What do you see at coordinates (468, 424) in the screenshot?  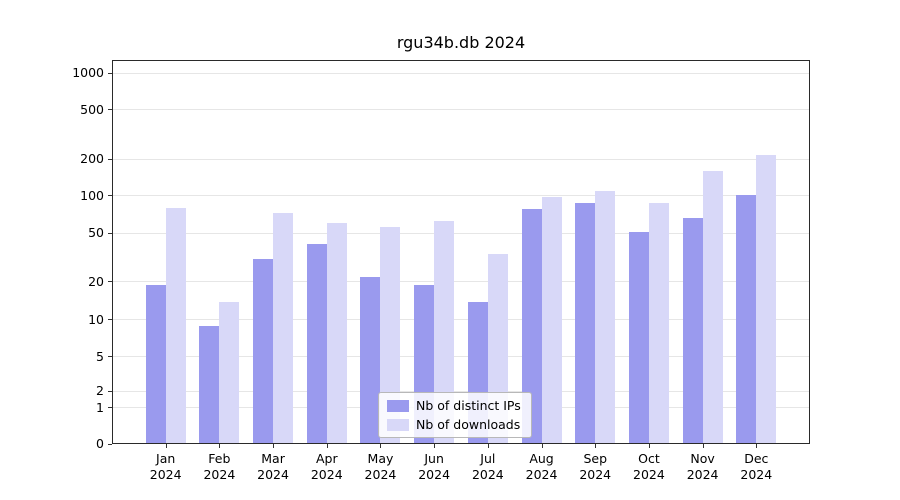 I see `legend-label-downloads: Nb of downloads` at bounding box center [468, 424].